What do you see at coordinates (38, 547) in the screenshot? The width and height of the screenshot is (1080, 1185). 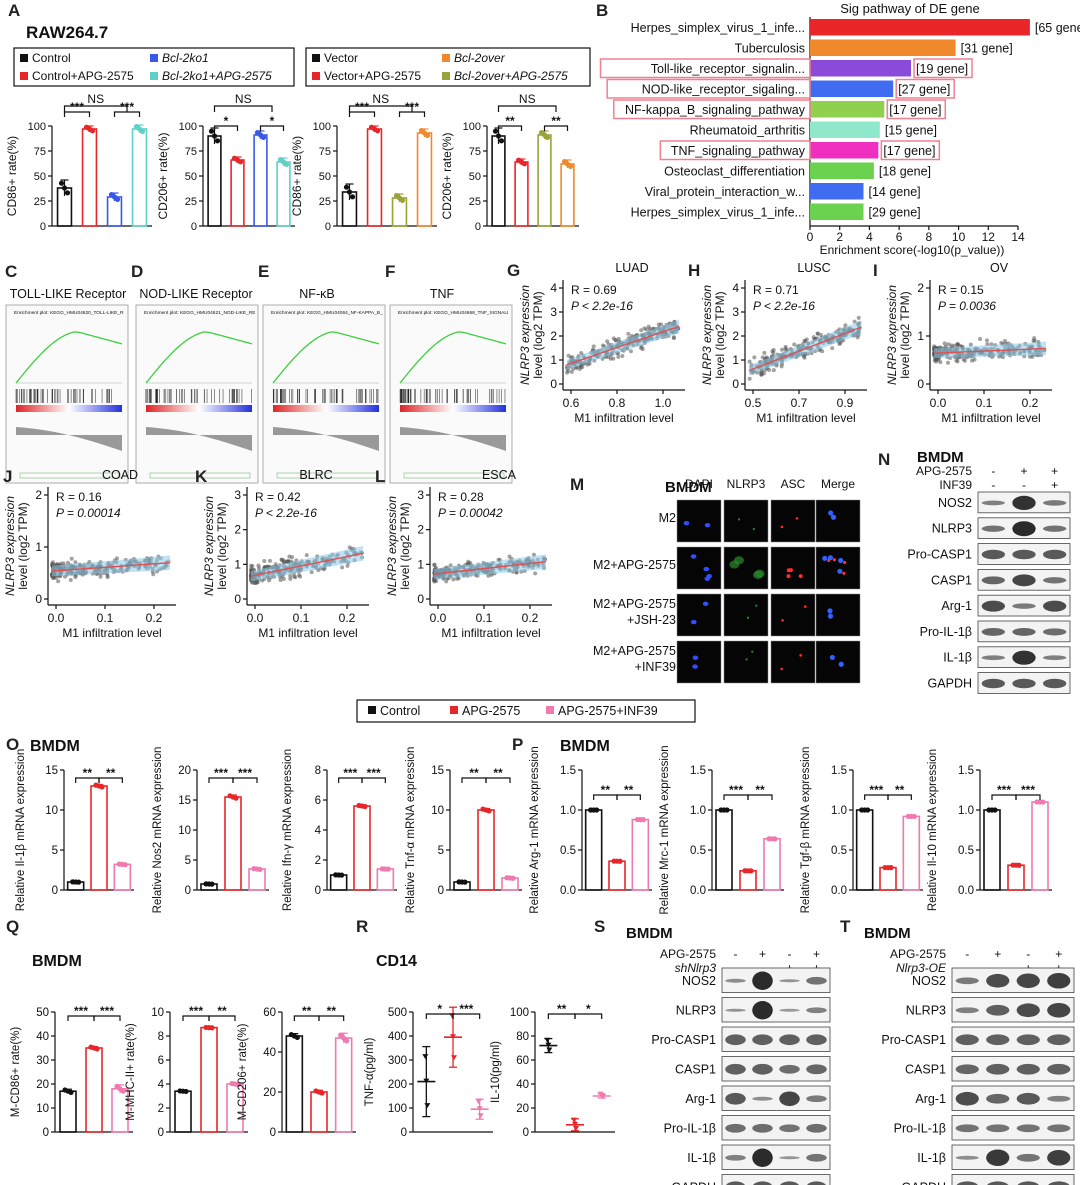 I see `y-tick-label: 1` at bounding box center [38, 547].